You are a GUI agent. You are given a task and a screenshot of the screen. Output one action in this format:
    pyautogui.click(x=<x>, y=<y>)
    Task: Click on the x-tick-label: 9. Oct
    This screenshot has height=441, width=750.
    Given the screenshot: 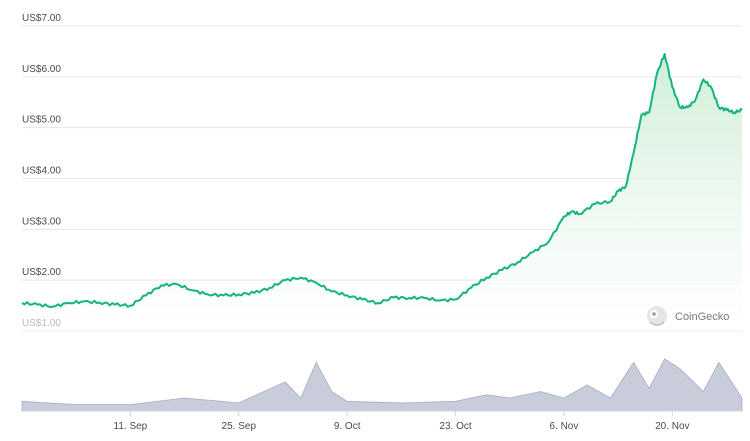 What is the action you would take?
    pyautogui.click(x=347, y=426)
    